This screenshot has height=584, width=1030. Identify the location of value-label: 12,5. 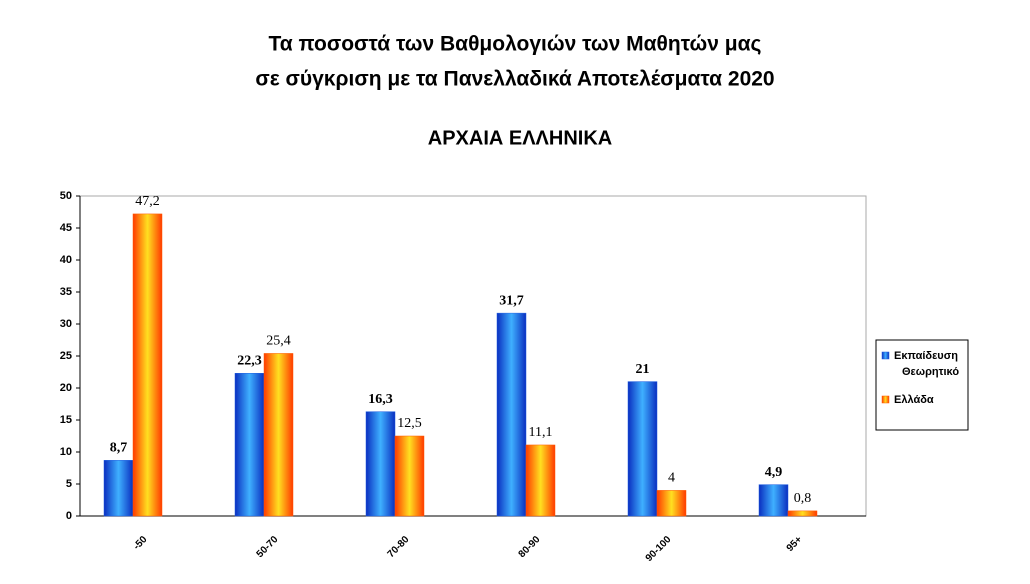
(409, 423).